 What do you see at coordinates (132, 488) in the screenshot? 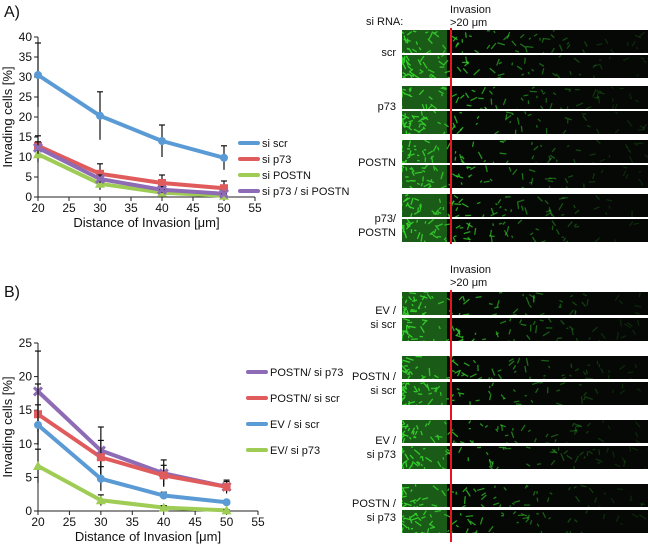
I see `series-line-ev-si-p73` at bounding box center [132, 488].